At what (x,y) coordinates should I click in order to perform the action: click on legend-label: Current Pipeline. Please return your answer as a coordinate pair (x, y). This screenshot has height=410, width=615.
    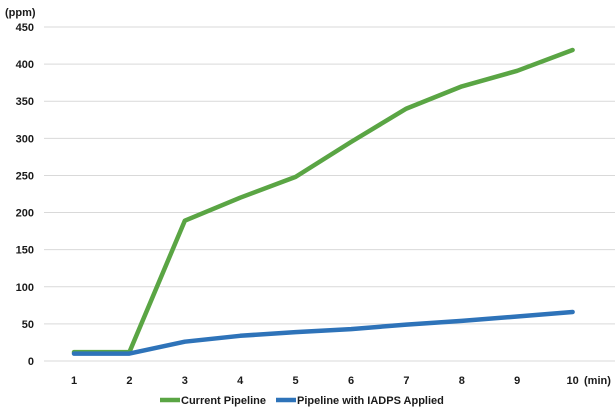
    Looking at the image, I should click on (223, 401).